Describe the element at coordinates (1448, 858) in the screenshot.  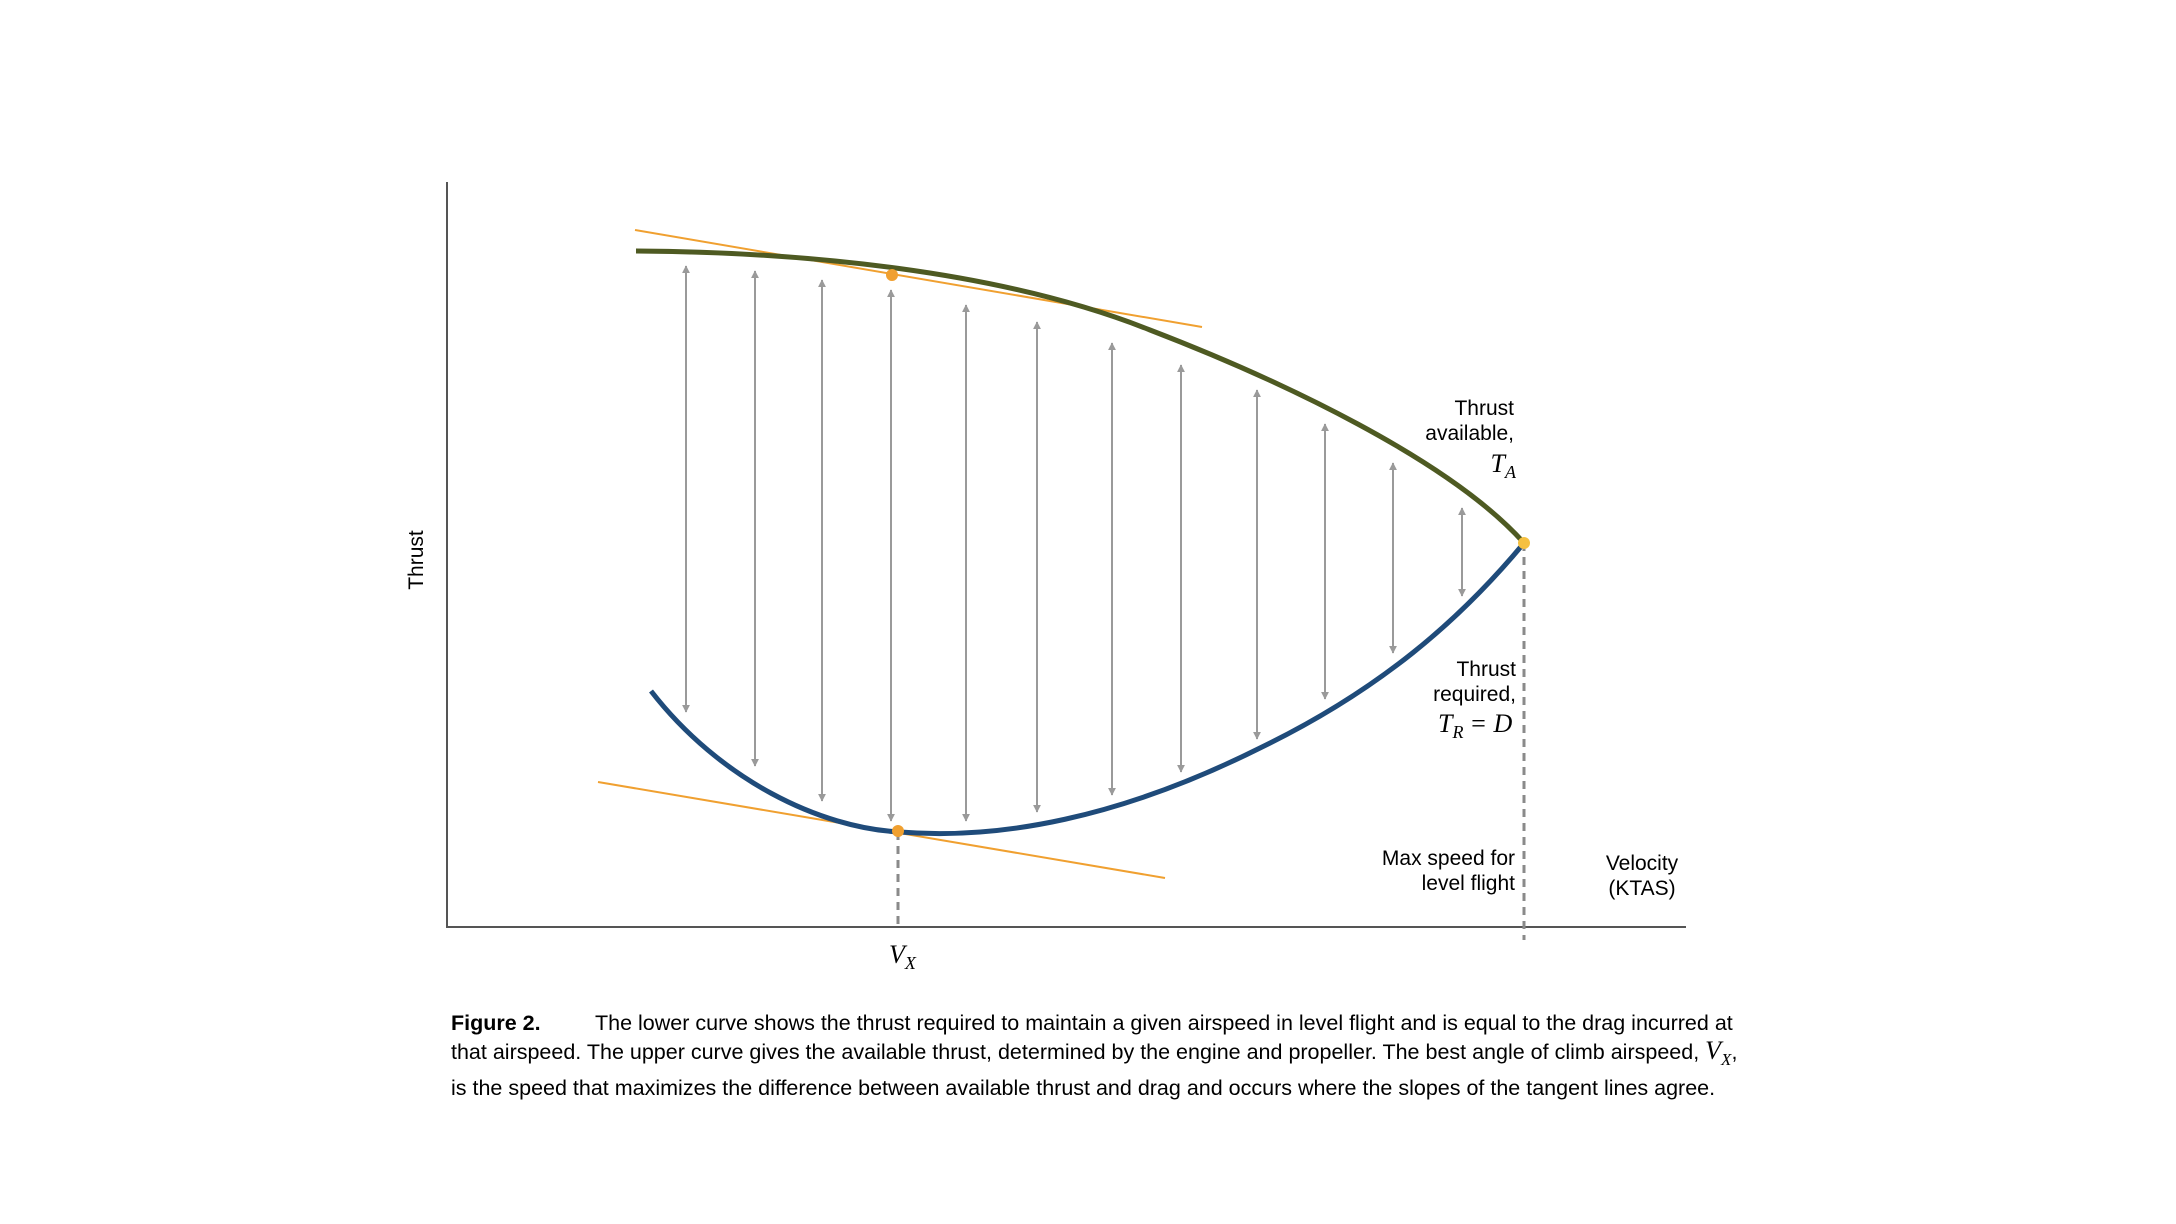
I see `max-speed-label-line1: Max speed for` at that location.